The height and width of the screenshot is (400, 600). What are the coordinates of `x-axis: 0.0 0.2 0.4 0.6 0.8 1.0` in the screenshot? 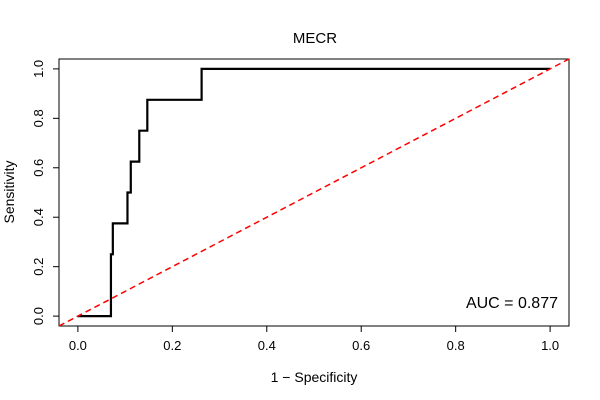 It's located at (314, 339).